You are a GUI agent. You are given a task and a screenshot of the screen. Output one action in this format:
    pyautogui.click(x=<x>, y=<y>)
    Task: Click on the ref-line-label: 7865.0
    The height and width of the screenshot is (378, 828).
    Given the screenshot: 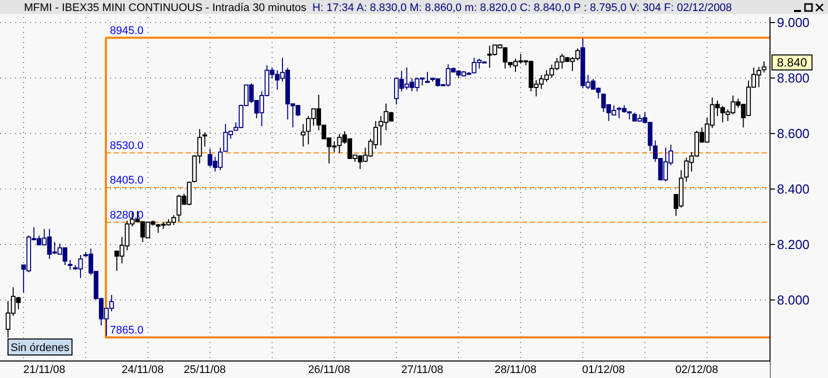 What is the action you would take?
    pyautogui.click(x=127, y=330)
    